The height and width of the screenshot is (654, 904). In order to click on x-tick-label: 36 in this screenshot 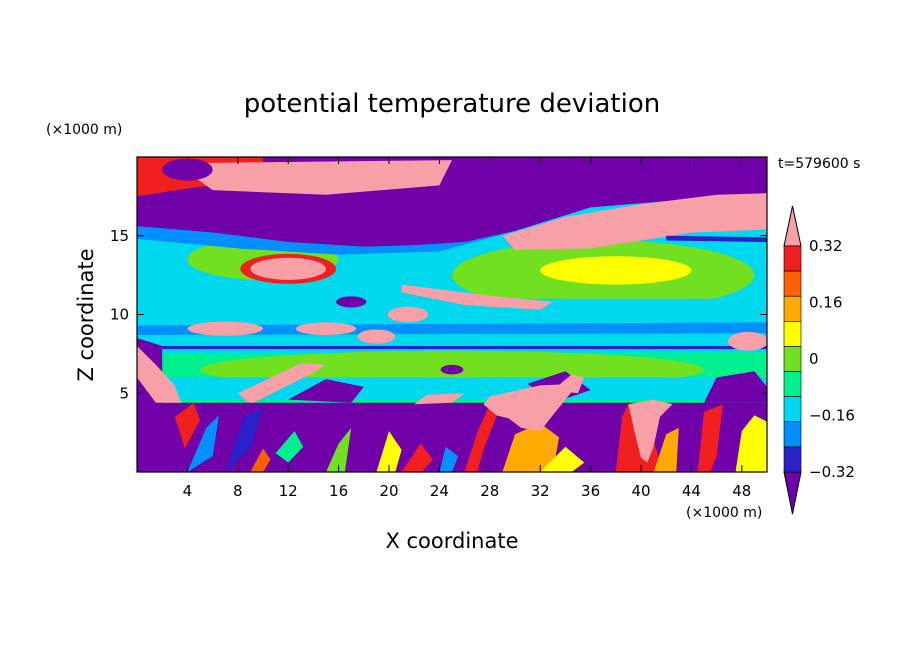, I will do `click(590, 491)`.